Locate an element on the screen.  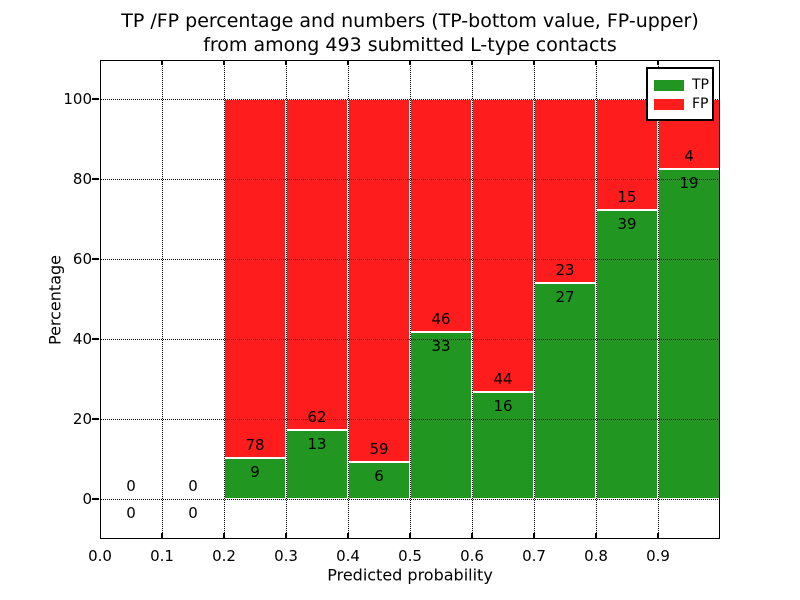
fp-count-label: 4 is located at coordinates (689, 155).